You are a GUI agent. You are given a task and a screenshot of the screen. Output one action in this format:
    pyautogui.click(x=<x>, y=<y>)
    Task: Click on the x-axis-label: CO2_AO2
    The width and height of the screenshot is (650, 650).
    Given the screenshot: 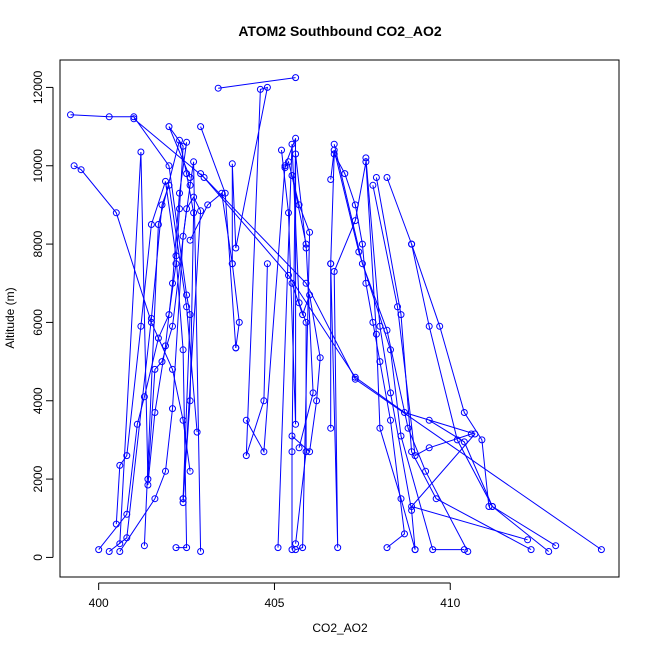 What is the action you would take?
    pyautogui.click(x=340, y=628)
    